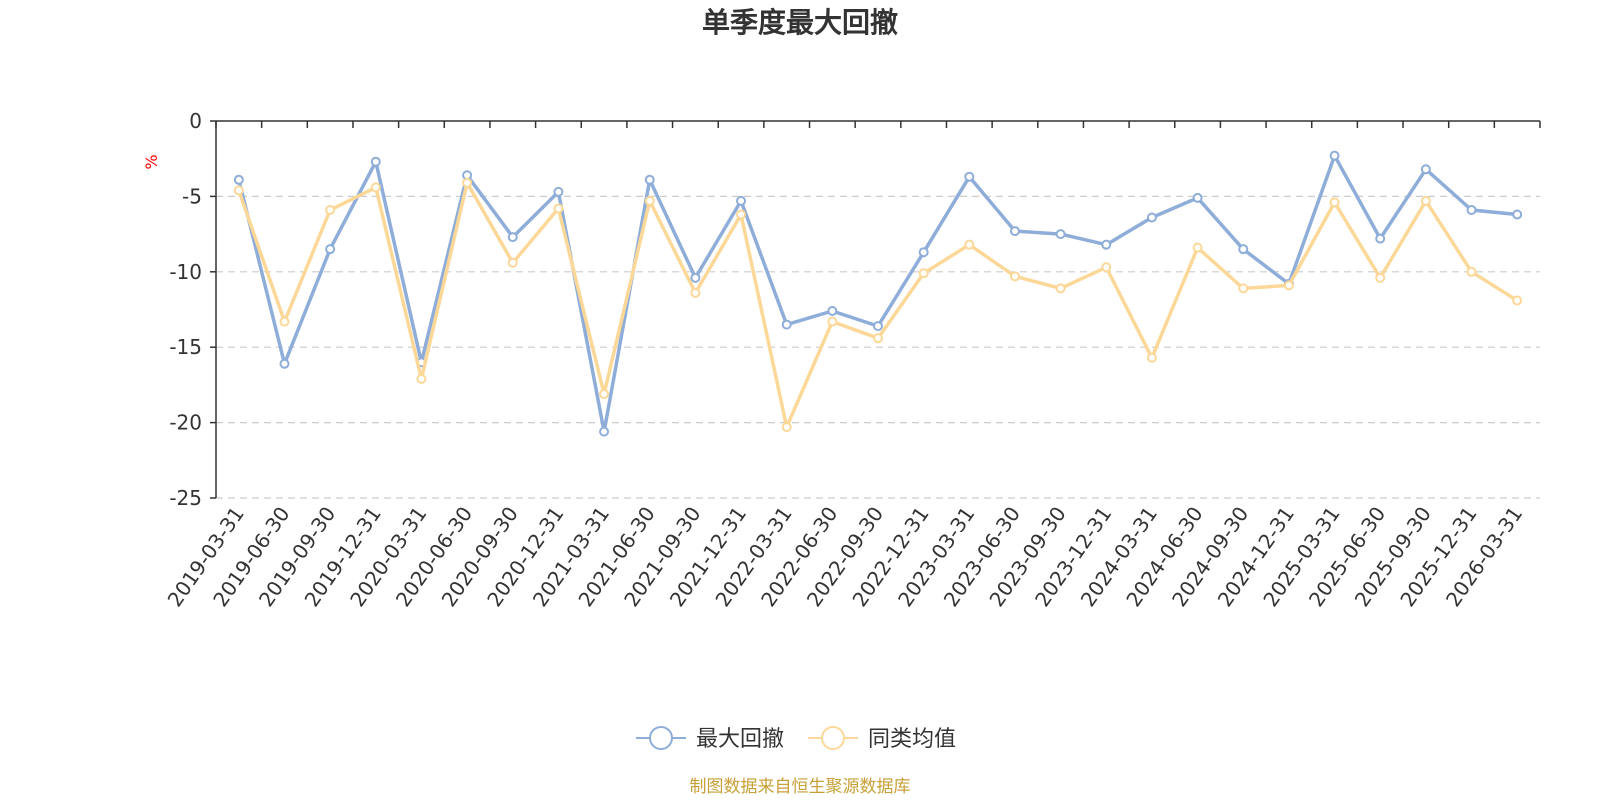 The height and width of the screenshot is (800, 1600). Describe the element at coordinates (192, 196) in the screenshot. I see `y-tick-label: -5` at that location.